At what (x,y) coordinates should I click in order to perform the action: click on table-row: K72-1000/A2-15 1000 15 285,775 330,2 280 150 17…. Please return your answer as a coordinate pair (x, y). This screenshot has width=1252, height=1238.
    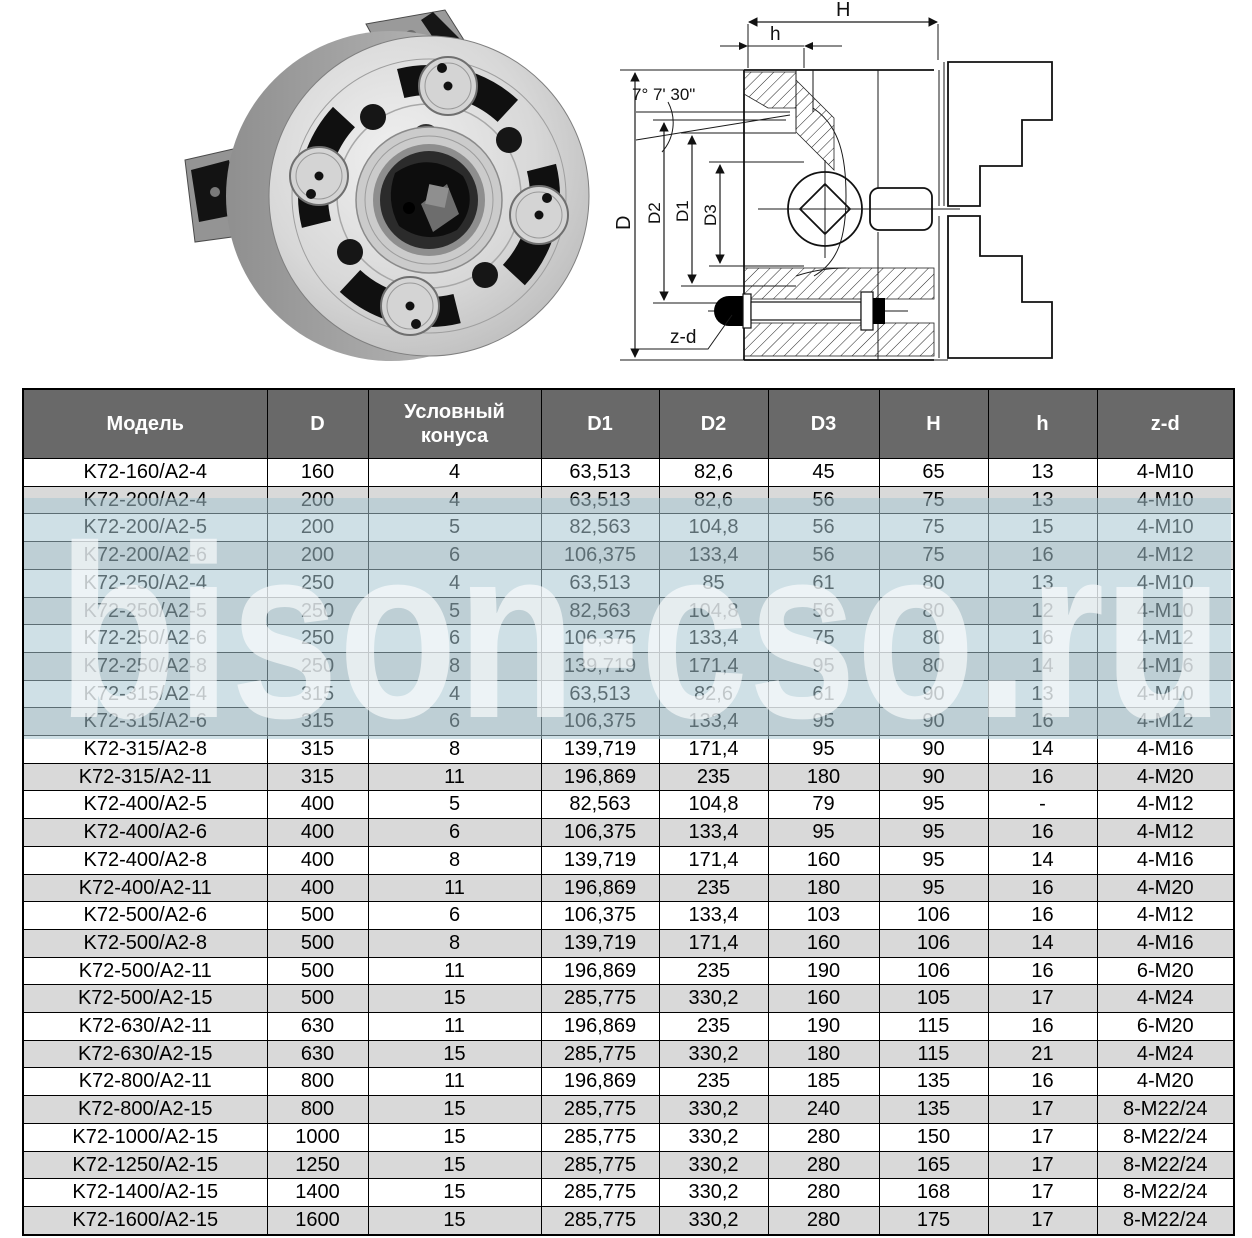
    Looking at the image, I should click on (628, 1137).